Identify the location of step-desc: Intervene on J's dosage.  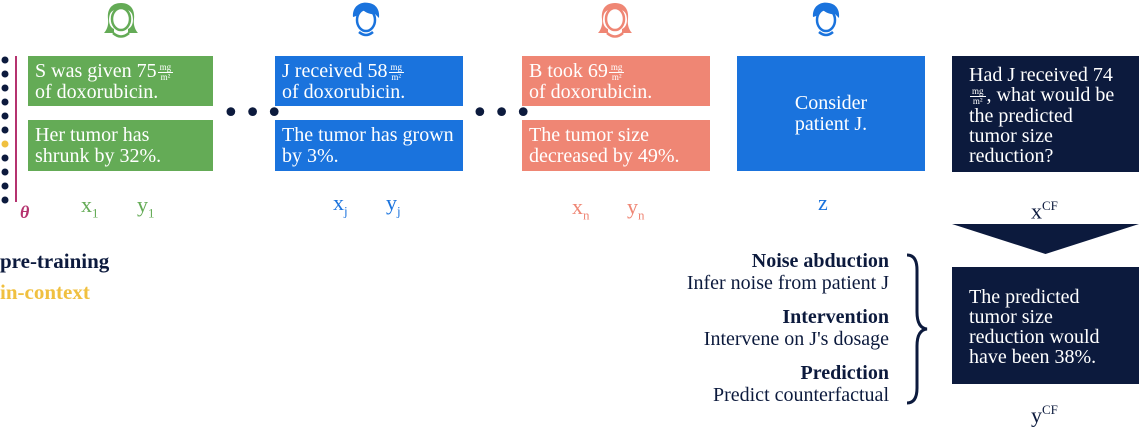
(796, 339).